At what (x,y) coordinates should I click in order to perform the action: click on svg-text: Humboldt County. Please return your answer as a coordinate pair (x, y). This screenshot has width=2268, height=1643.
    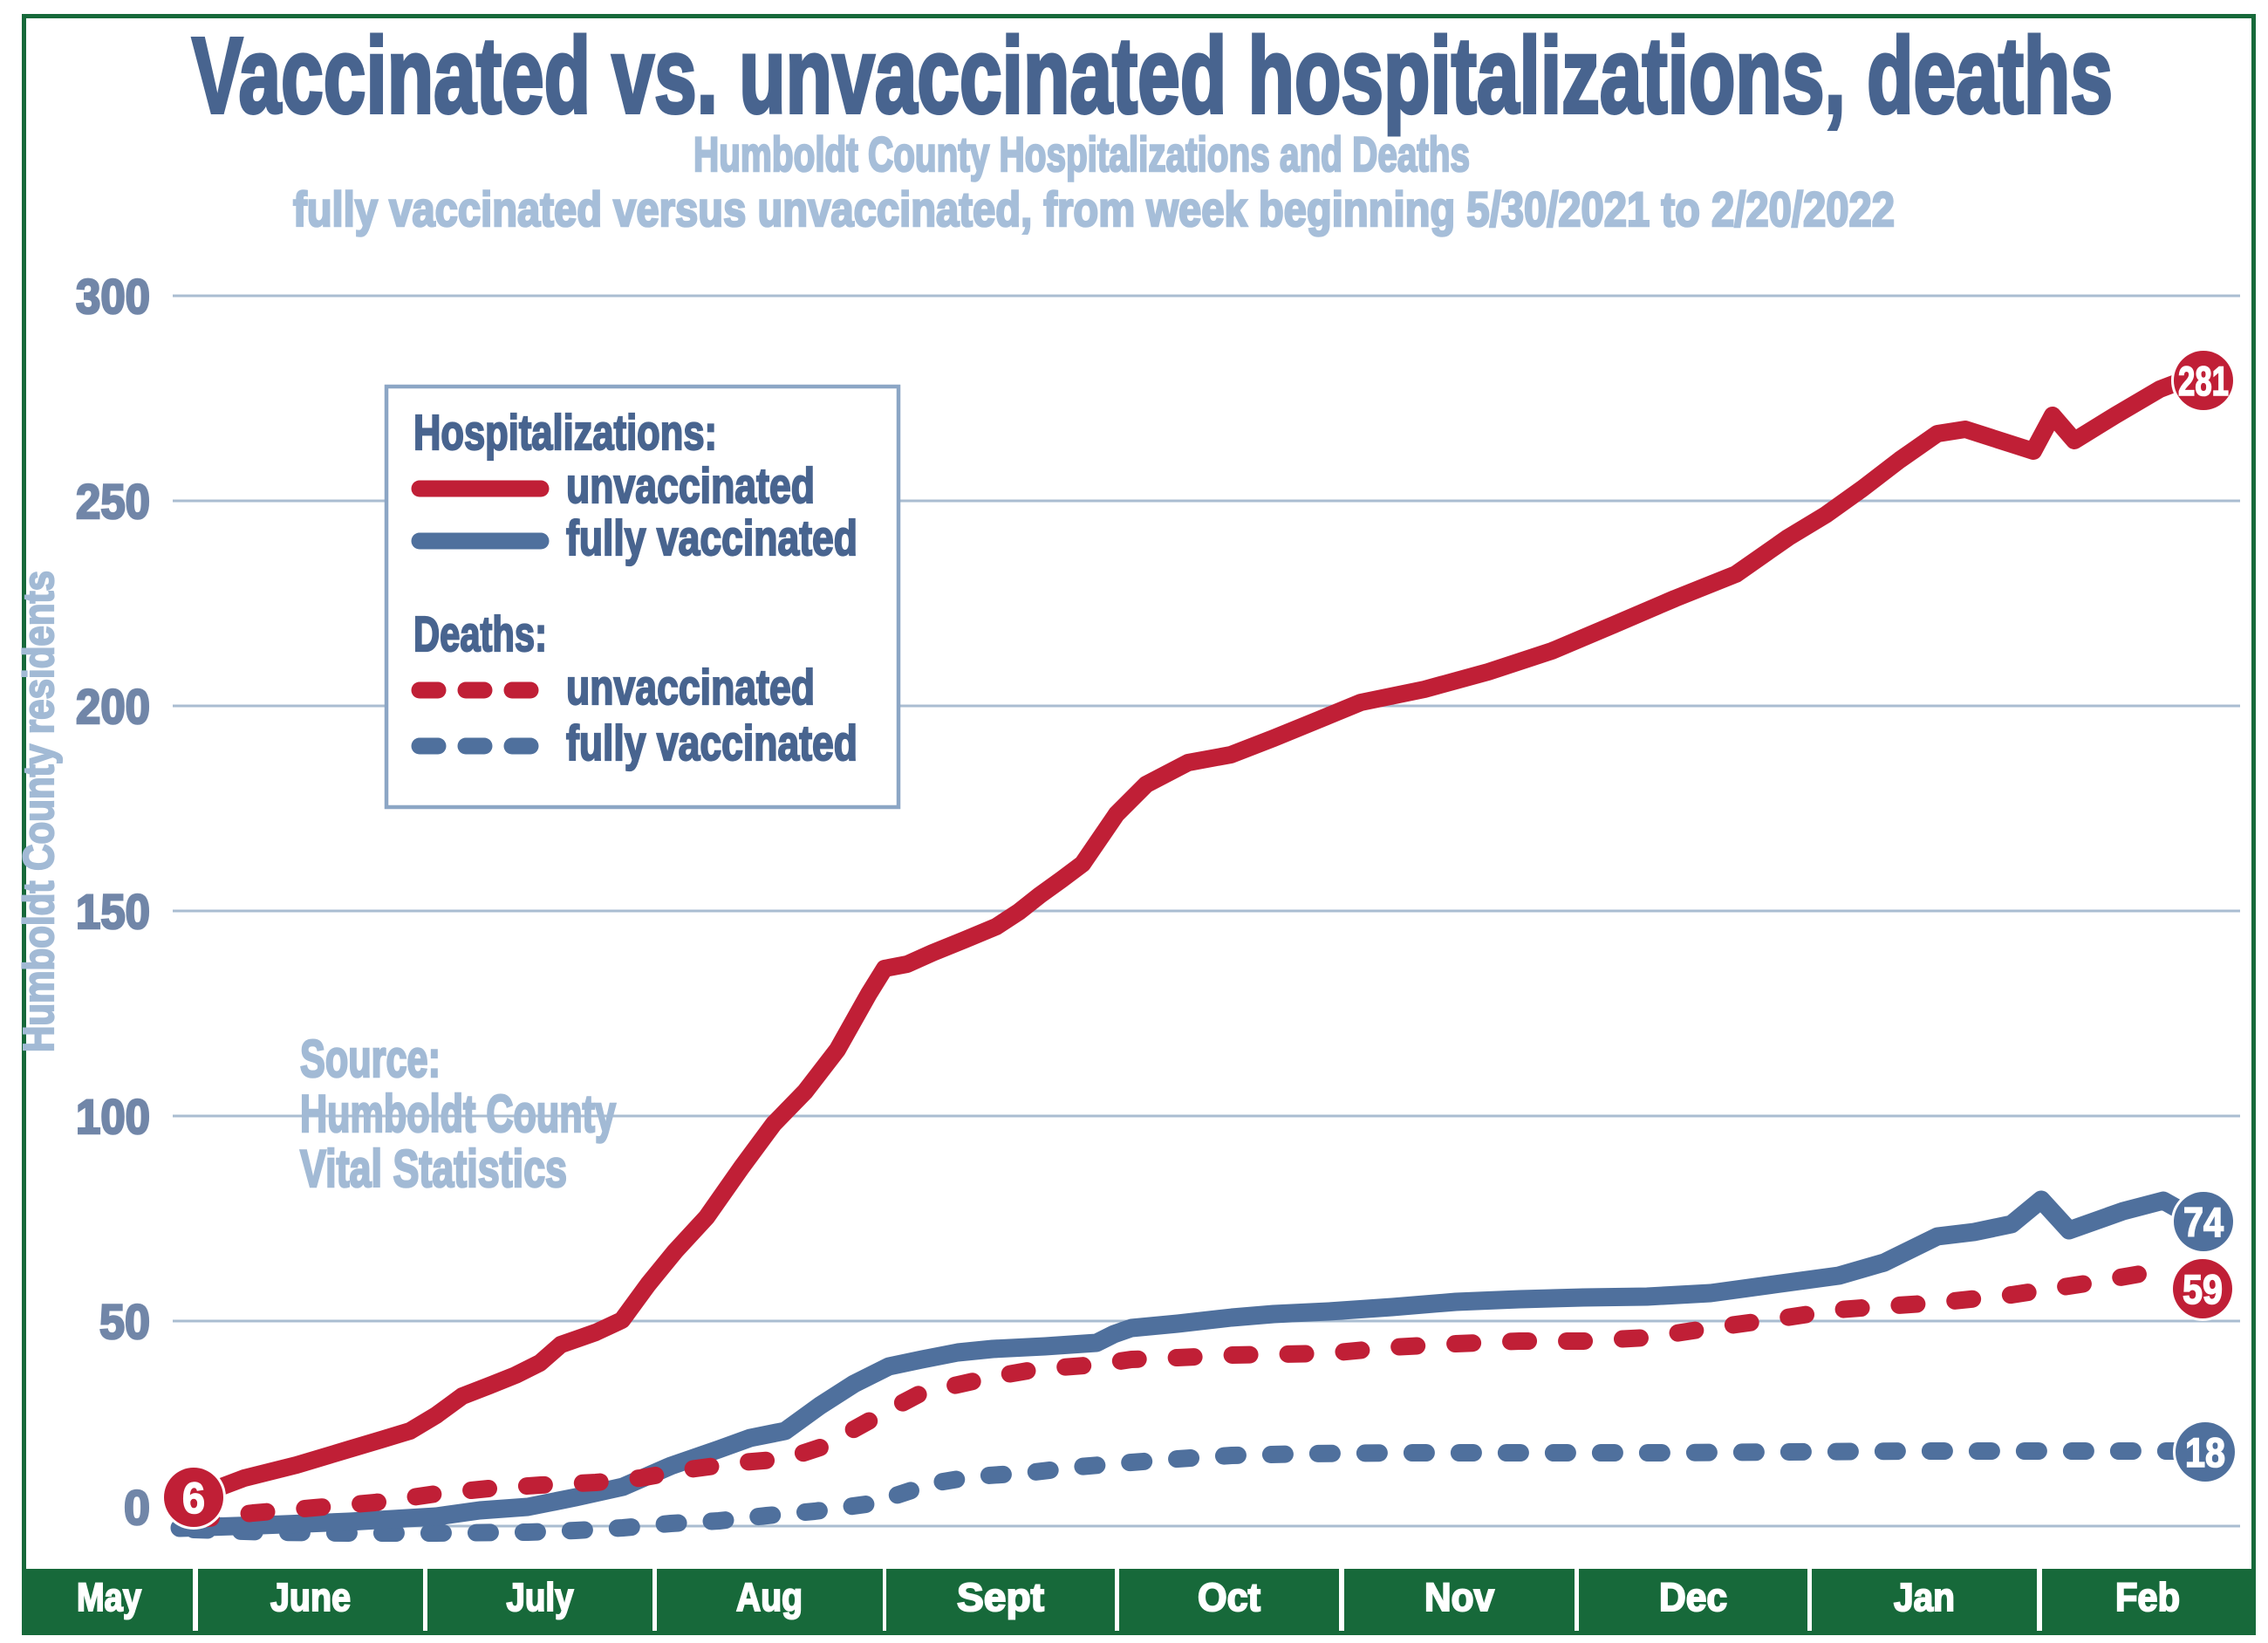
    Looking at the image, I should click on (458, 1114).